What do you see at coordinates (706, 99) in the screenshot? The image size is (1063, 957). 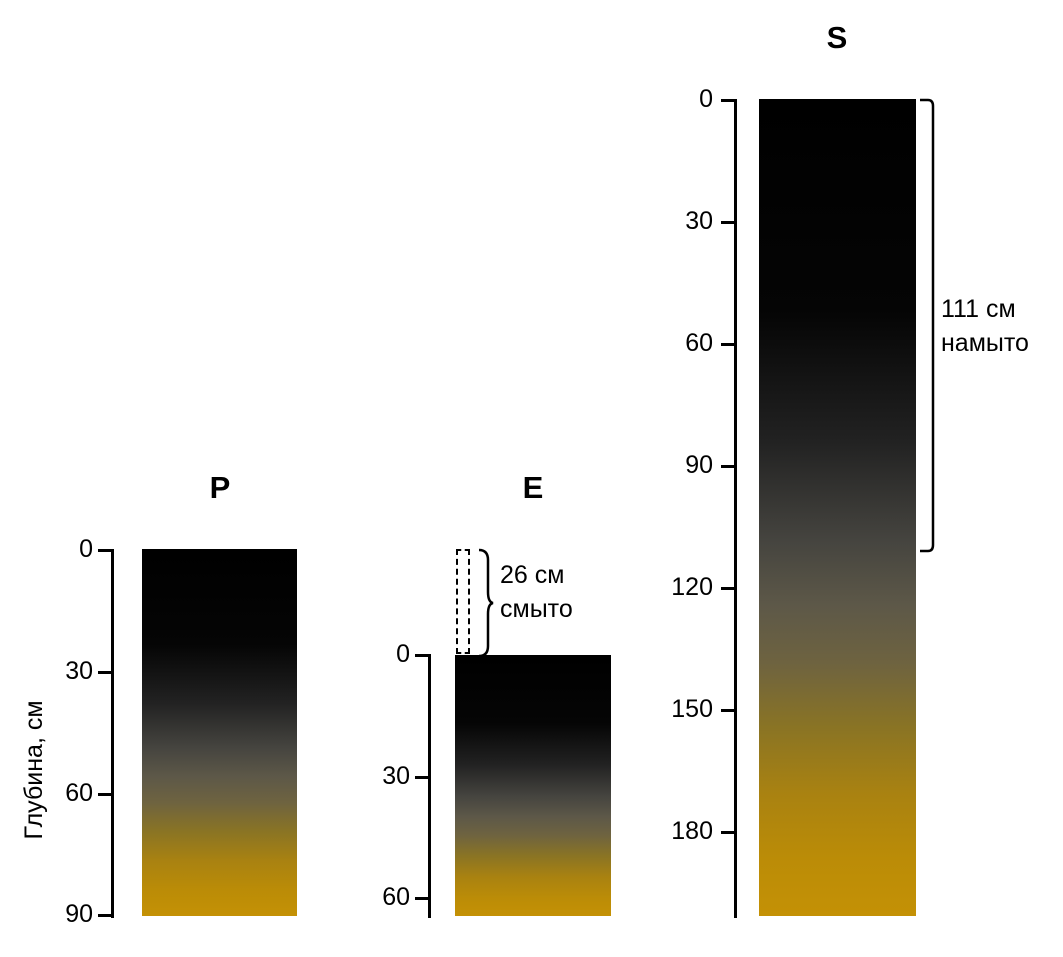 I see `tick-label-s-0: 0` at bounding box center [706, 99].